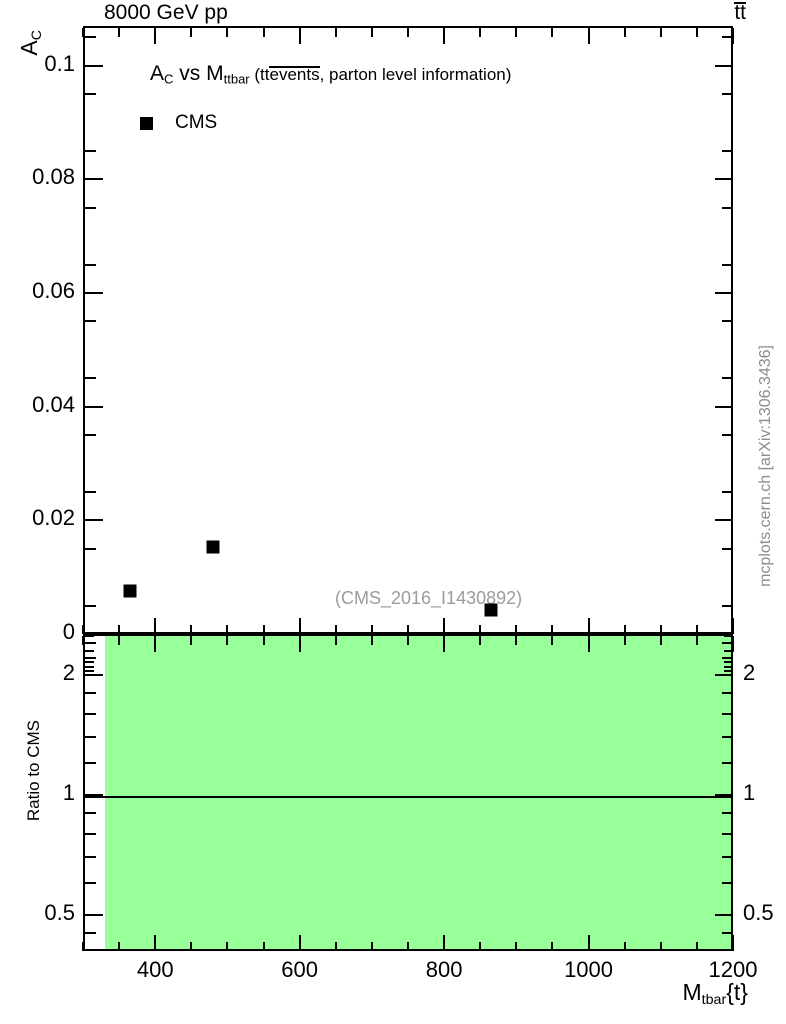 This screenshot has height=1024, width=786. I want to click on y-tick-label: 0.1, so click(59, 63).